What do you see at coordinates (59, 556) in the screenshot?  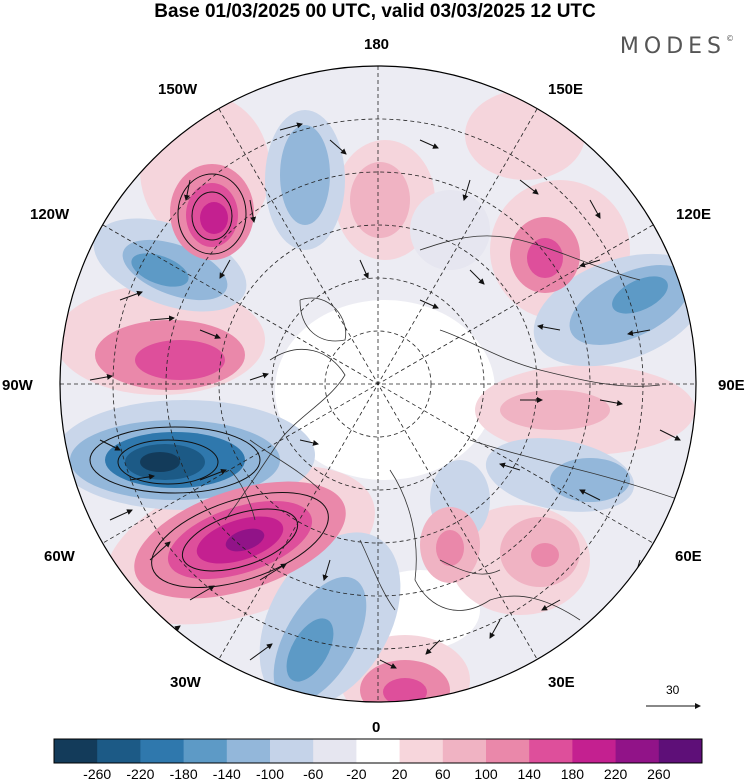 I see `lon-label-60w: 60W` at bounding box center [59, 556].